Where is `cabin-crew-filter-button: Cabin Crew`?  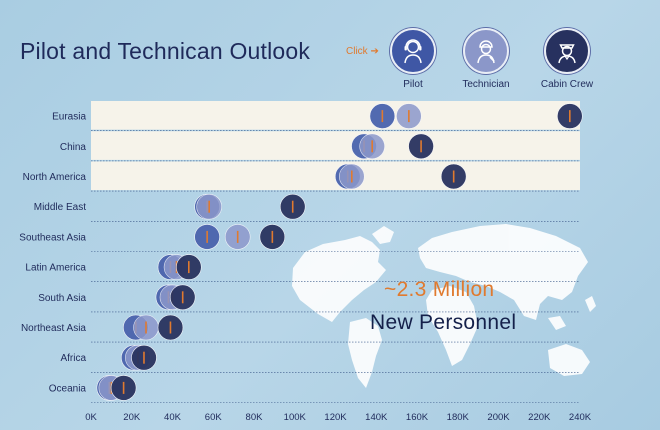
cabin-crew-filter-button: Cabin Crew is located at coordinates (567, 59).